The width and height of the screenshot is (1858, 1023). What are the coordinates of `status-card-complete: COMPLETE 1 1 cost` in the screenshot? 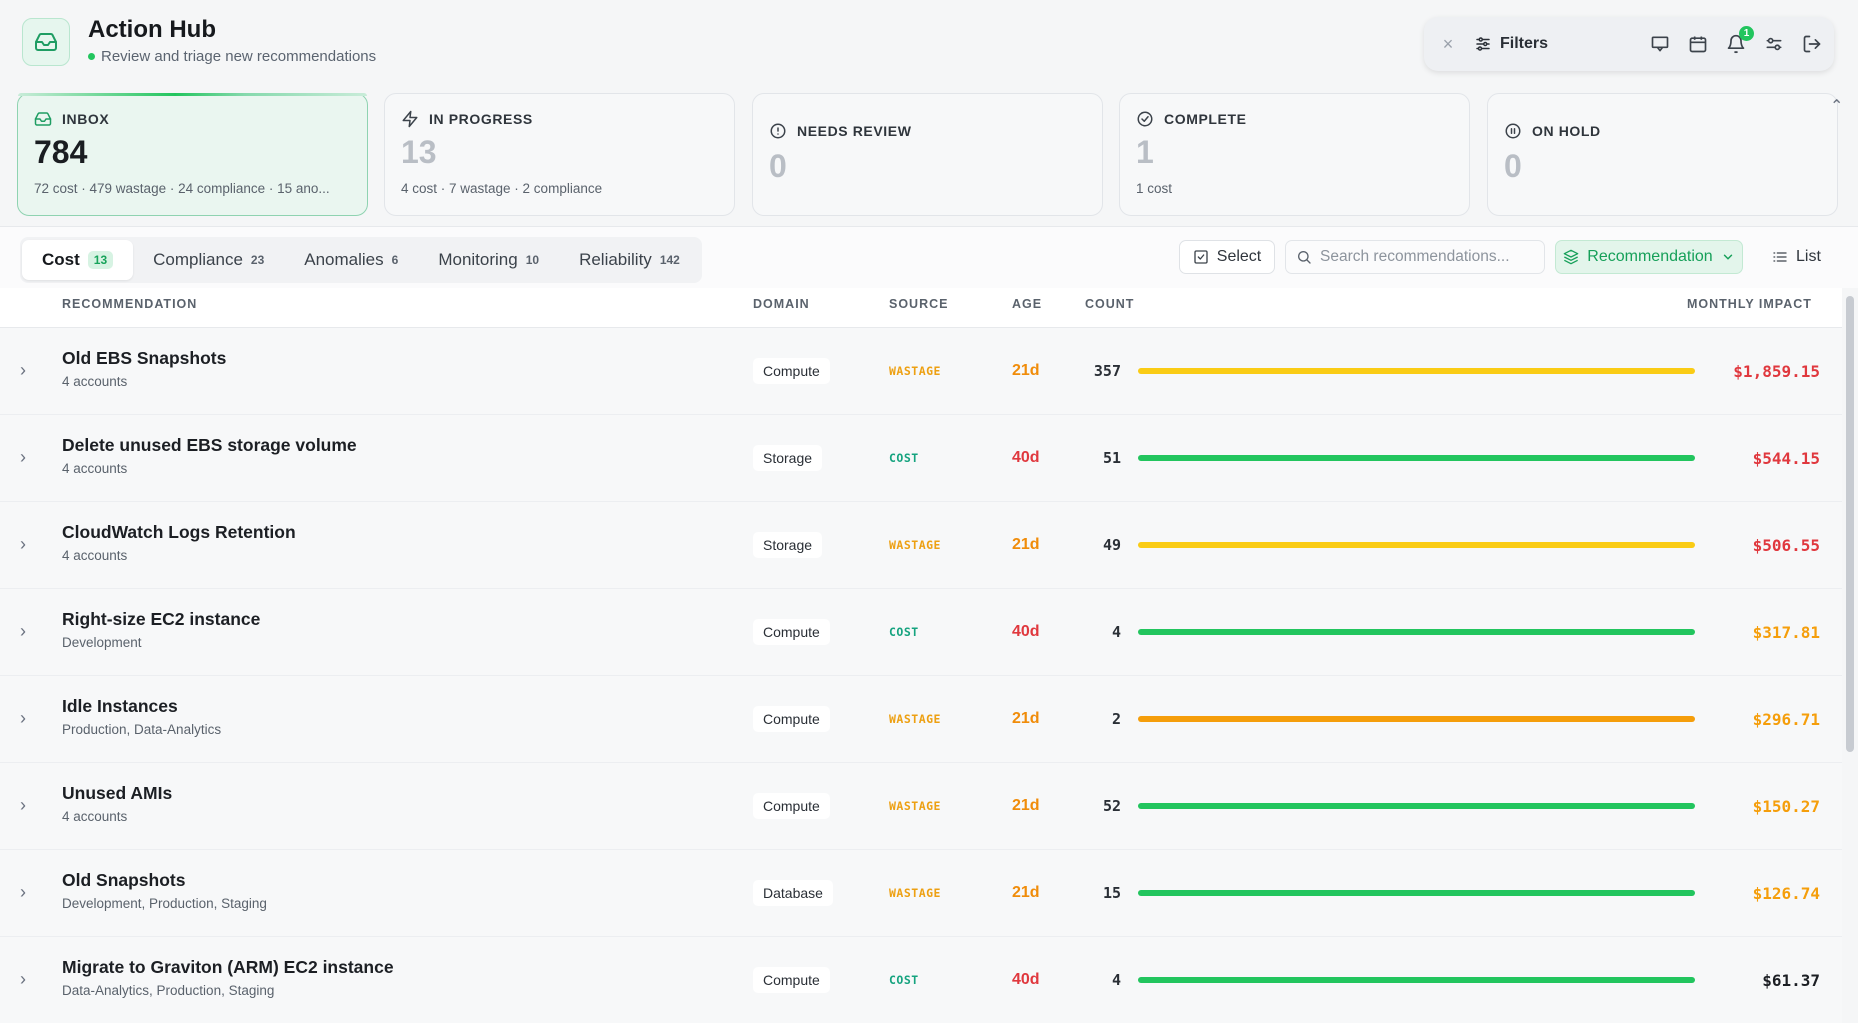 It's located at (1294, 154).